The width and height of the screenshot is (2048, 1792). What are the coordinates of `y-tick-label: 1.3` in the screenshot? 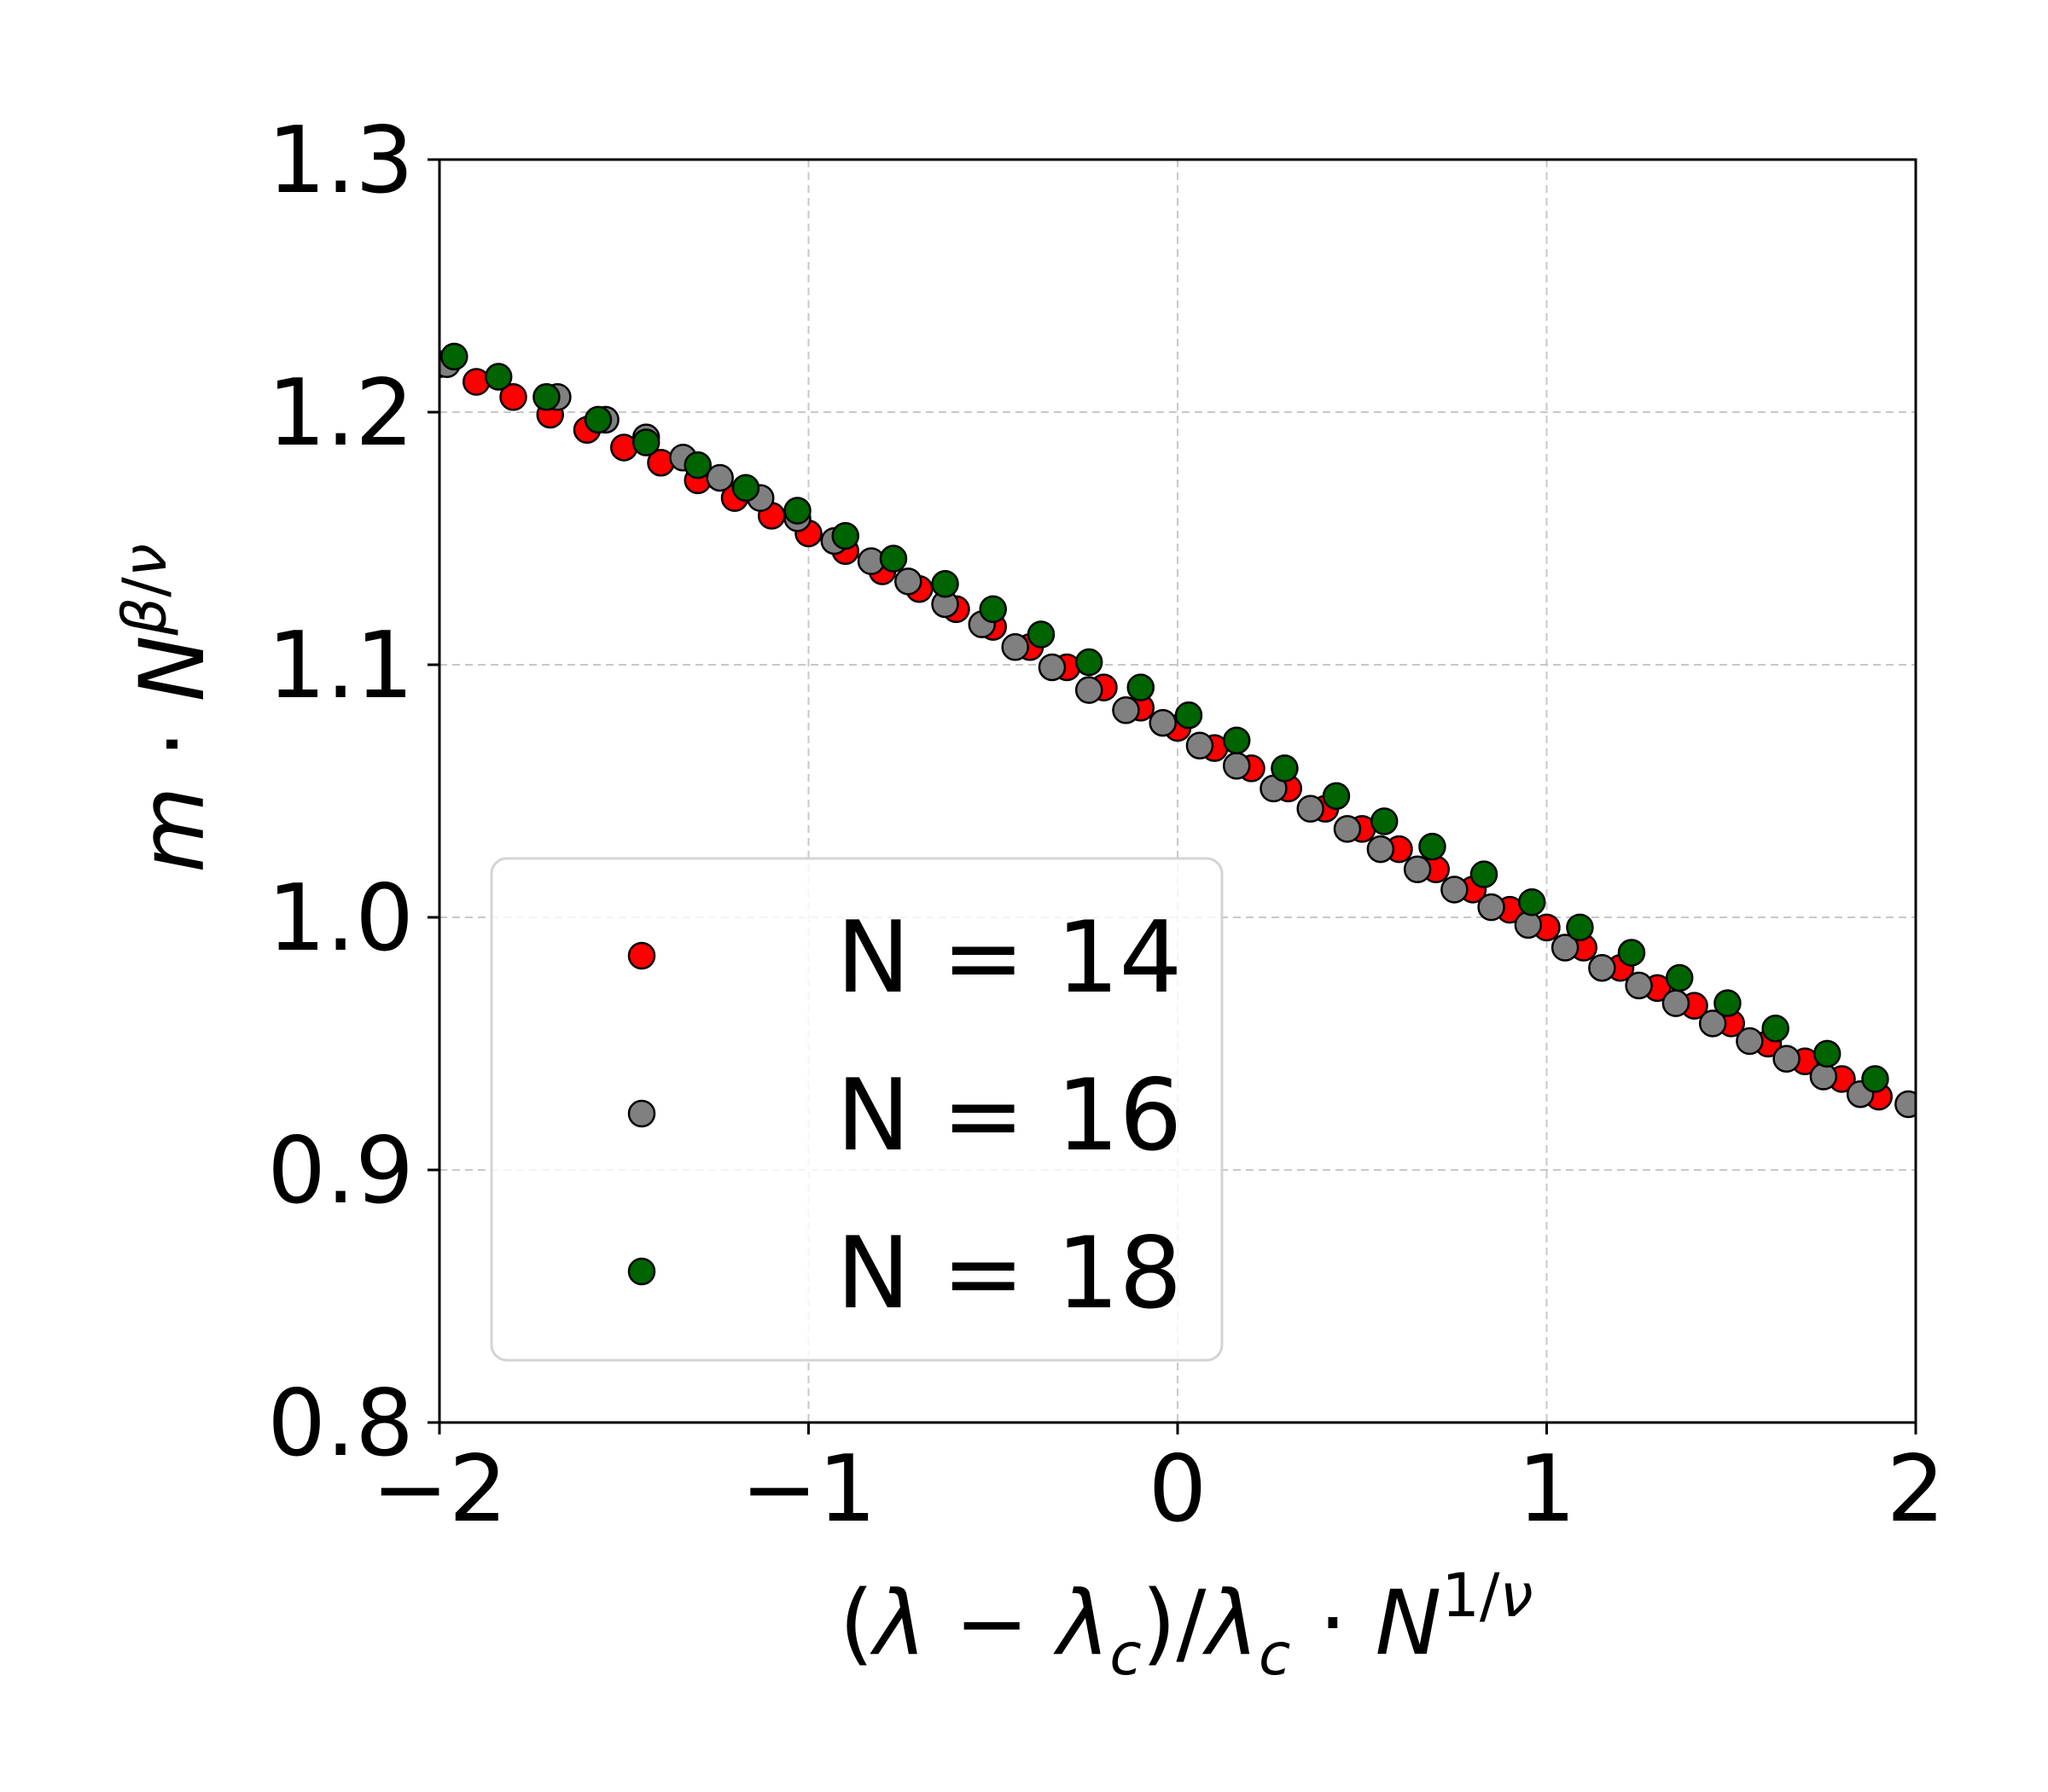 It's located at (340, 161).